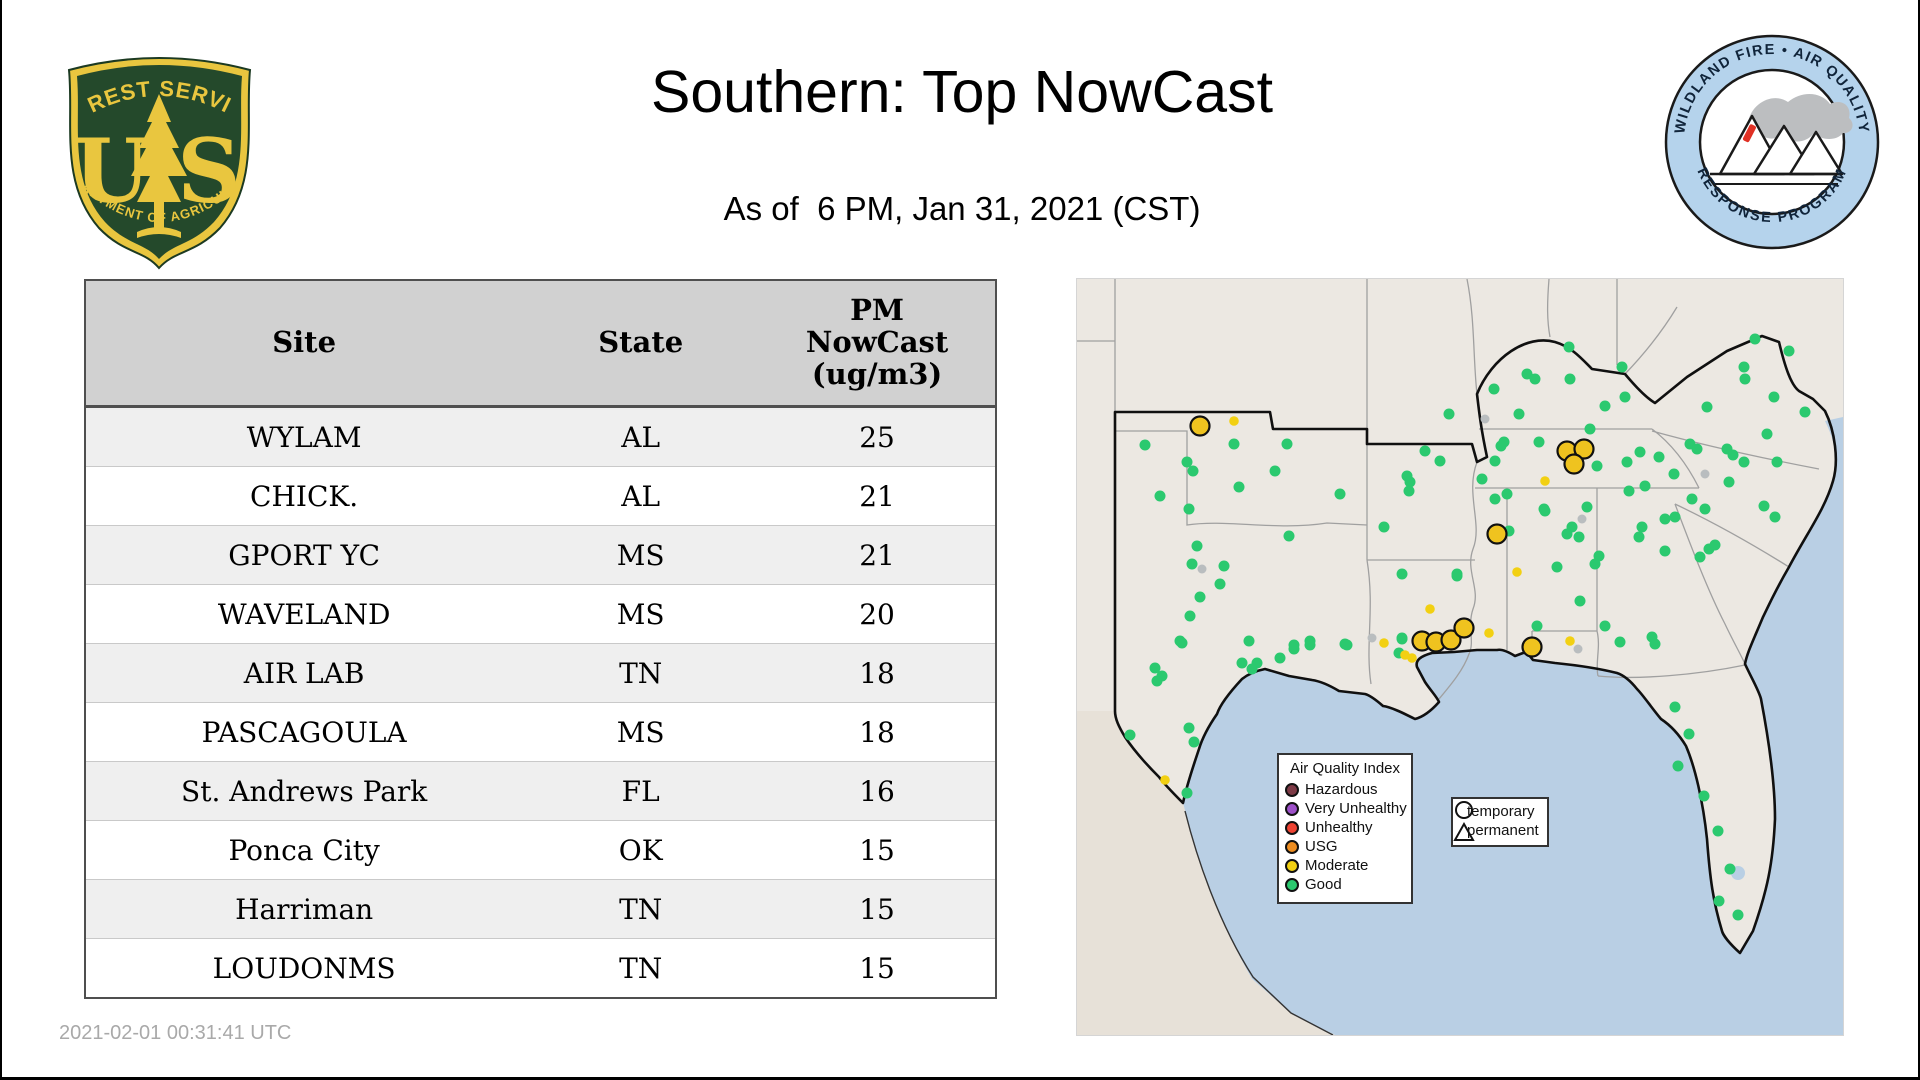 Image resolution: width=1920 pixels, height=1080 pixels. Describe the element at coordinates (1345, 884) in the screenshot. I see `legend-item-good: Good` at that location.